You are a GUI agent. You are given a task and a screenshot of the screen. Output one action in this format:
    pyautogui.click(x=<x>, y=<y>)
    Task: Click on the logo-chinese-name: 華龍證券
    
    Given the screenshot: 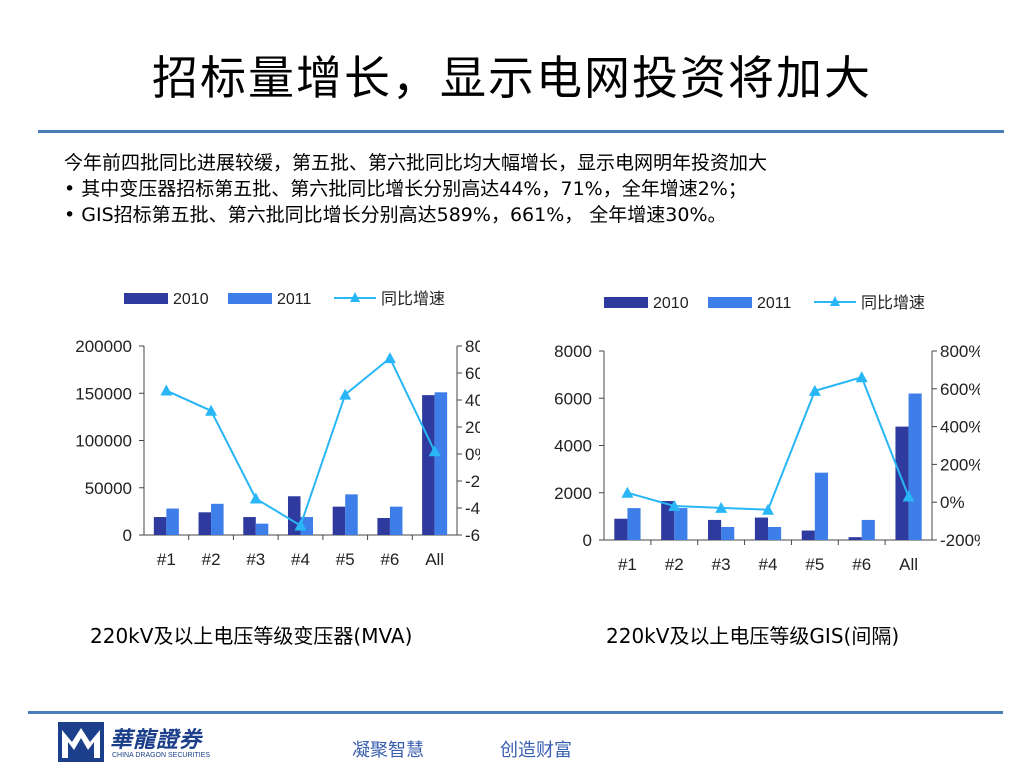 What is the action you would take?
    pyautogui.click(x=156, y=740)
    